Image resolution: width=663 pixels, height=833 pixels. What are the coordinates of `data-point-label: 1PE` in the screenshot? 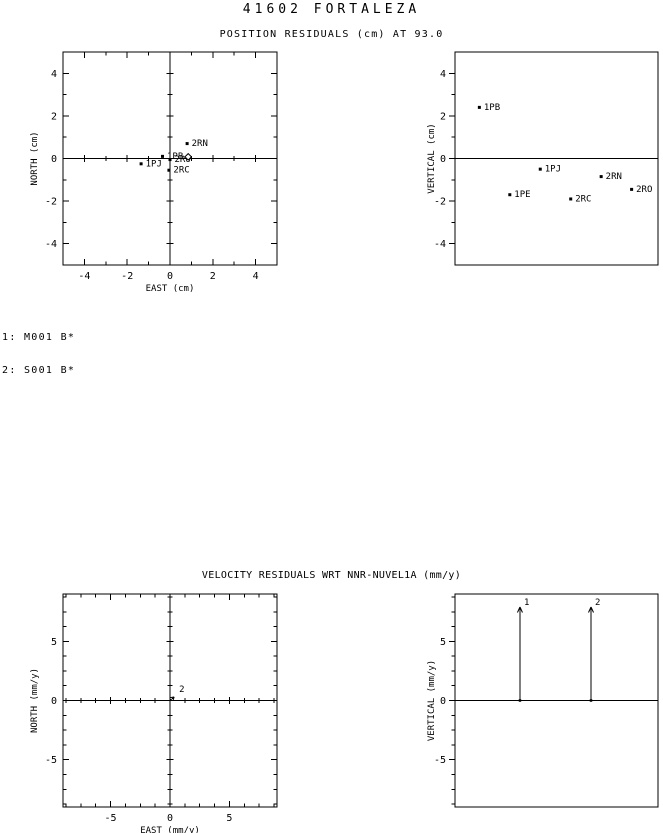 It's located at (522, 195).